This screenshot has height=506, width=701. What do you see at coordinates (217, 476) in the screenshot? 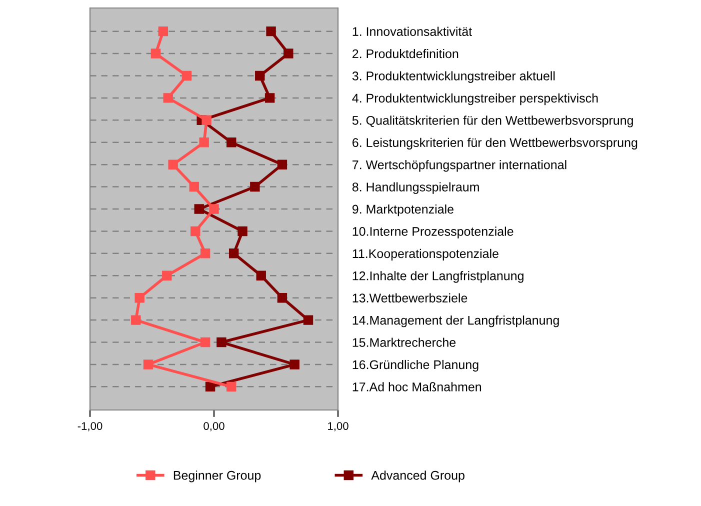
I see `legend-label: Beginner Group` at bounding box center [217, 476].